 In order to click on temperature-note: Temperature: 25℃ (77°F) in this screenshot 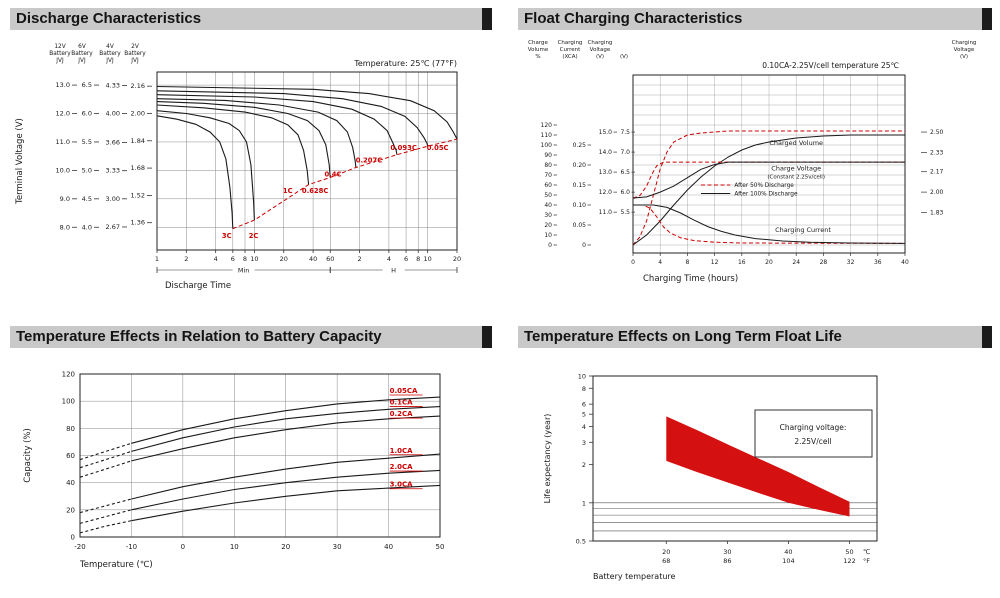, I will do `click(405, 63)`.